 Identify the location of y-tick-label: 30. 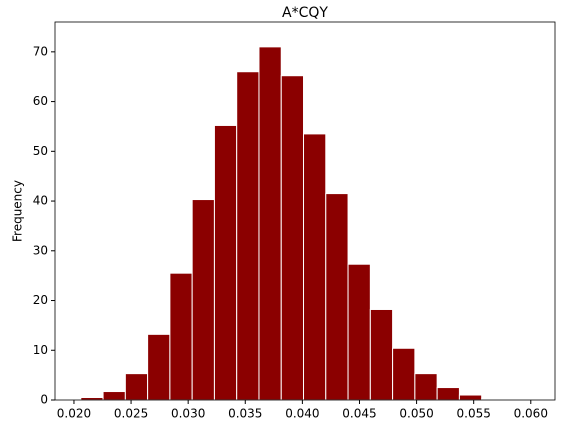
(40, 250).